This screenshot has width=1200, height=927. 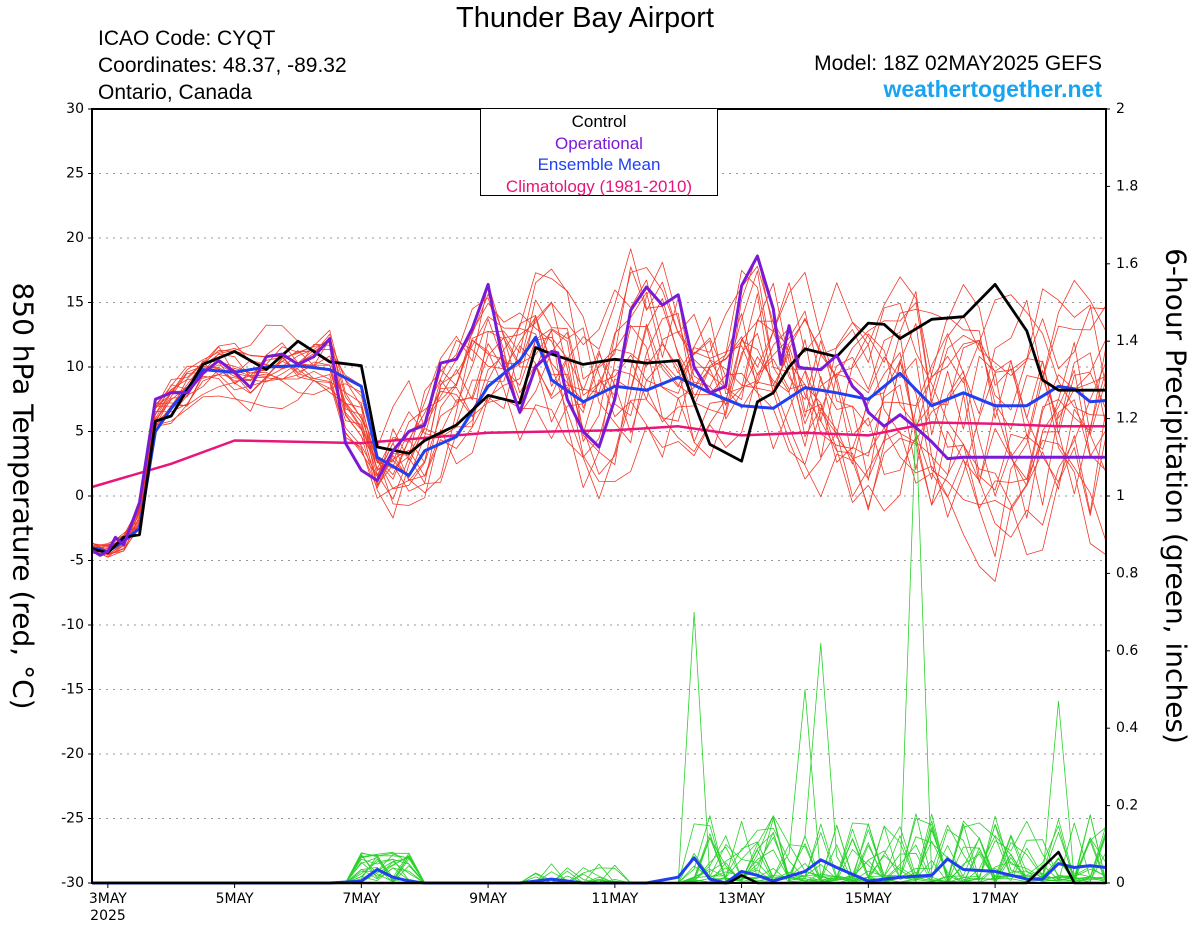 I want to click on right-tick-label: 0.2, so click(x=1127, y=806).